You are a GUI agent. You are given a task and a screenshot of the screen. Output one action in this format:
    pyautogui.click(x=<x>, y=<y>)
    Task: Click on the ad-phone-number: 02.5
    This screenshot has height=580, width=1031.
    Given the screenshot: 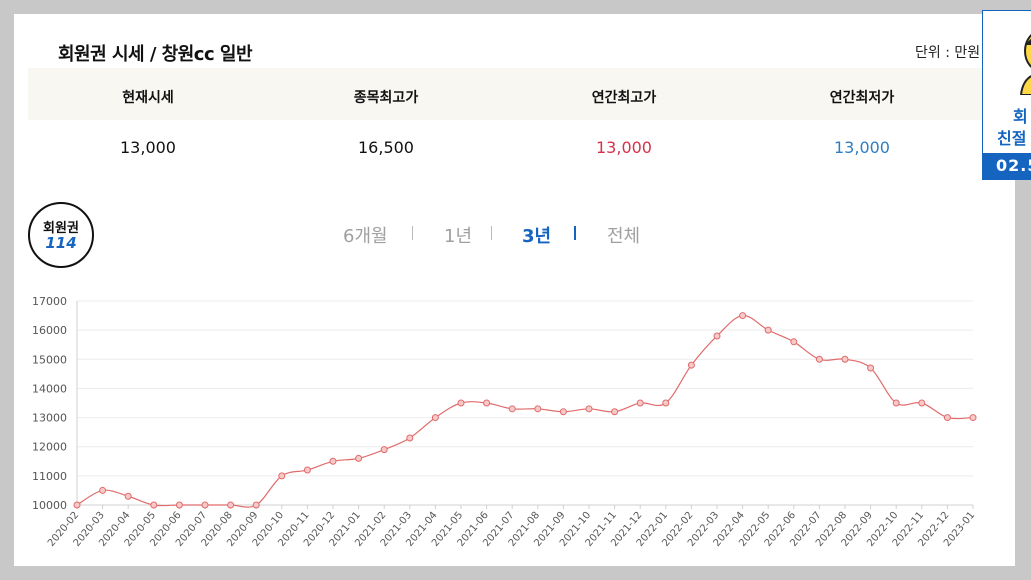 What is the action you would take?
    pyautogui.click(x=1013, y=165)
    